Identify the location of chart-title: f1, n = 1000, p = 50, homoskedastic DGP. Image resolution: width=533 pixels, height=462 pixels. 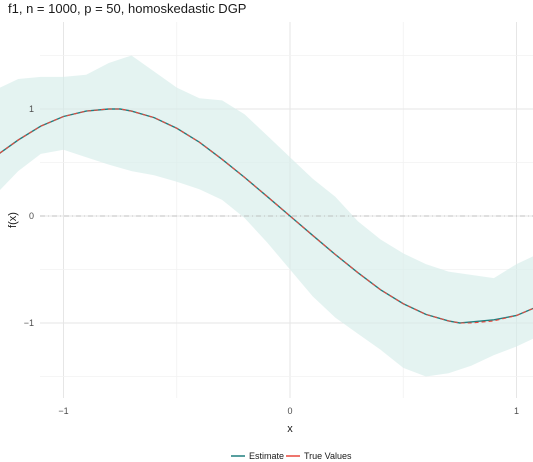
(127, 8).